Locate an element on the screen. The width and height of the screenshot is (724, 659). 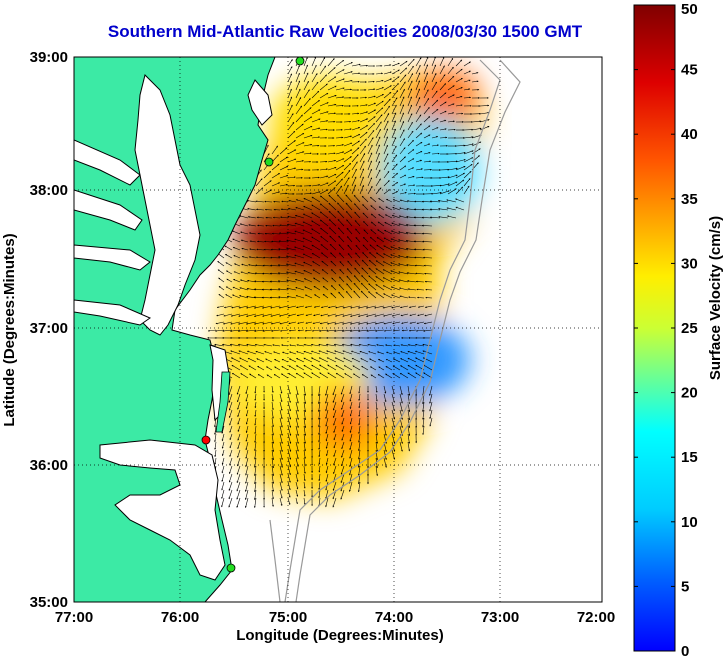
colorbar-label: Surface Velocity (cm/s) is located at coordinates (715, 298).